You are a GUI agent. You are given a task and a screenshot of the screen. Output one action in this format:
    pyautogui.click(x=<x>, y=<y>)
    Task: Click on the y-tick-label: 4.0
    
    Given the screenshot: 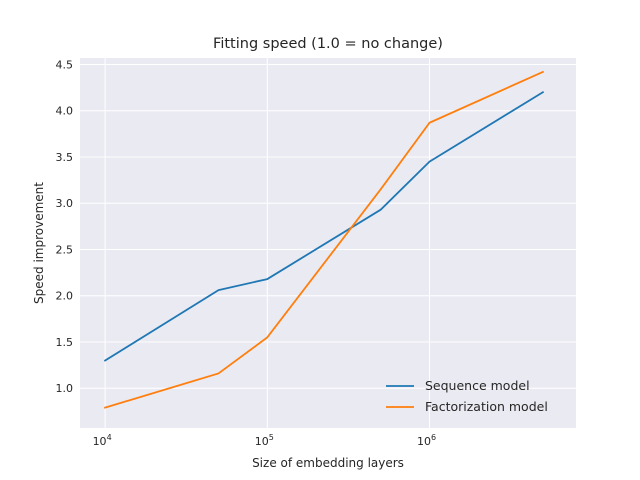 What is the action you would take?
    pyautogui.click(x=65, y=111)
    